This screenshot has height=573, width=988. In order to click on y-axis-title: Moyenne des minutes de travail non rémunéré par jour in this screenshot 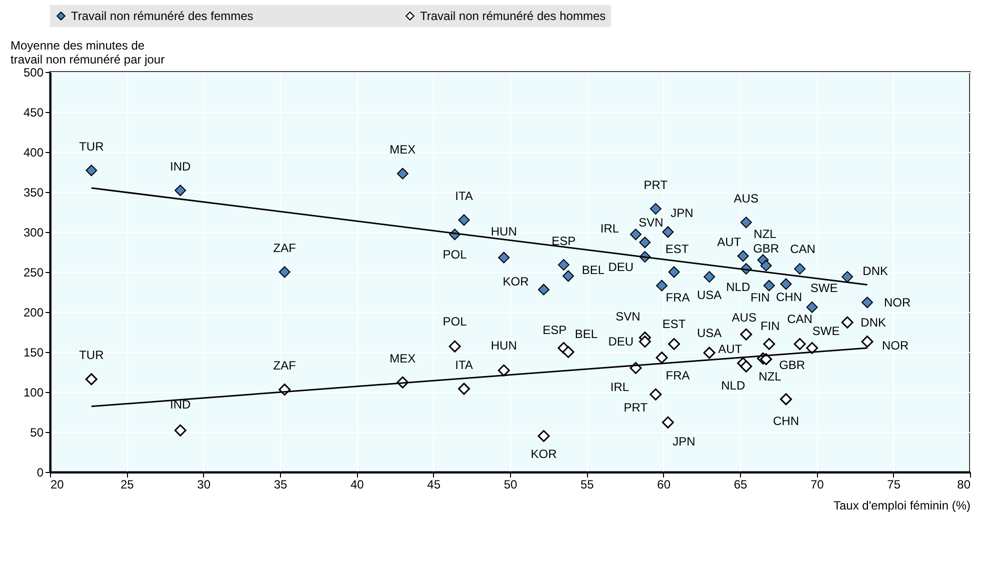, I will do `click(87, 52)`.